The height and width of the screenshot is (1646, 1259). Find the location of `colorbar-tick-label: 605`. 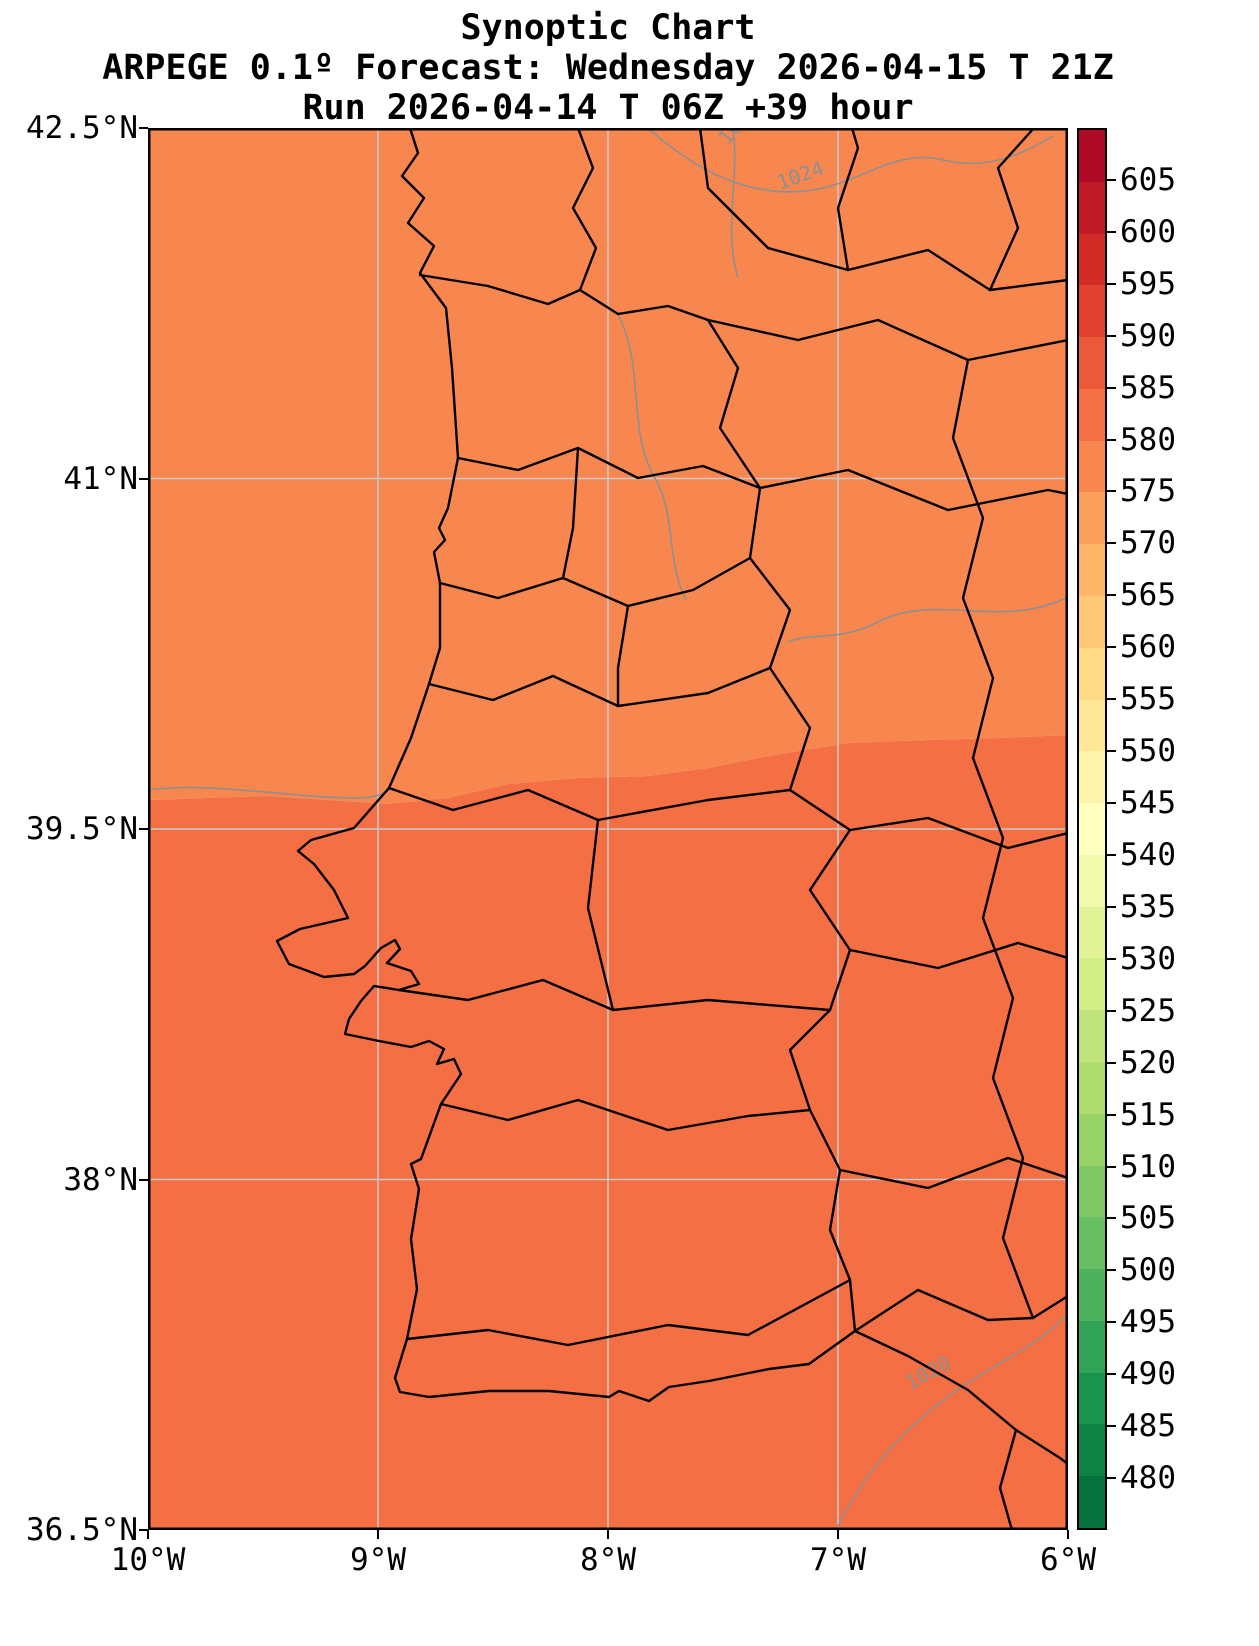

colorbar-tick-label: 605 is located at coordinates (1148, 179).